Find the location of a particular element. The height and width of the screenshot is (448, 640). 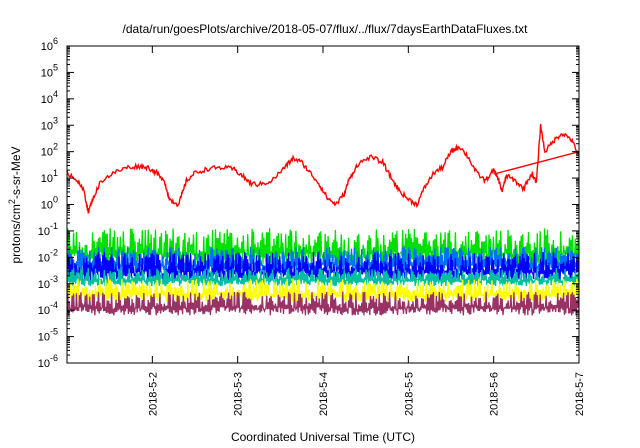

x-tick-label: 2018-5-4 is located at coordinates (324, 394).